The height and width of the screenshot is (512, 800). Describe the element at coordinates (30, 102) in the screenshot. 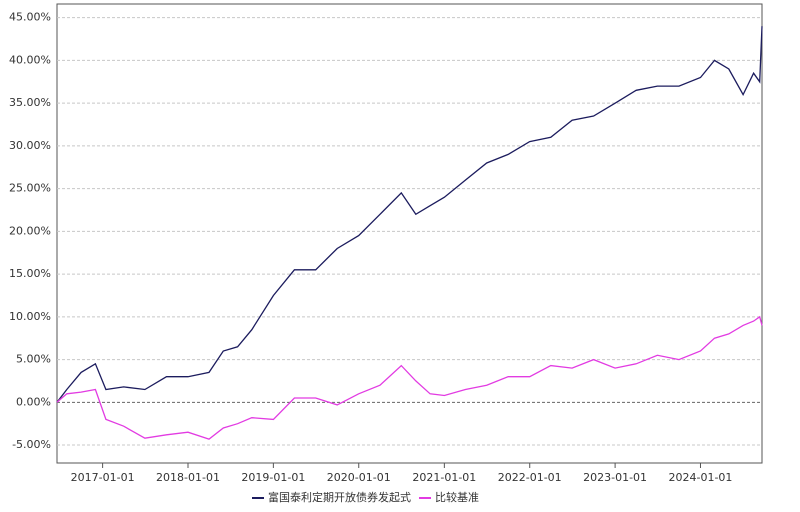

I see `y-tick-label: 35.00%` at that location.